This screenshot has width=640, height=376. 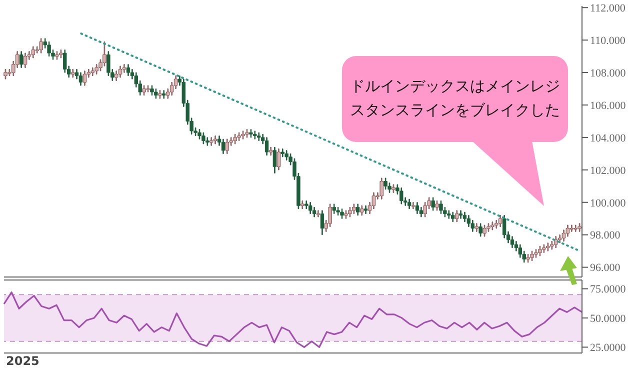 I want to click on annotation: ドルインデックスはメインレジスタンスラインをブレイクした, so click(x=455, y=98).